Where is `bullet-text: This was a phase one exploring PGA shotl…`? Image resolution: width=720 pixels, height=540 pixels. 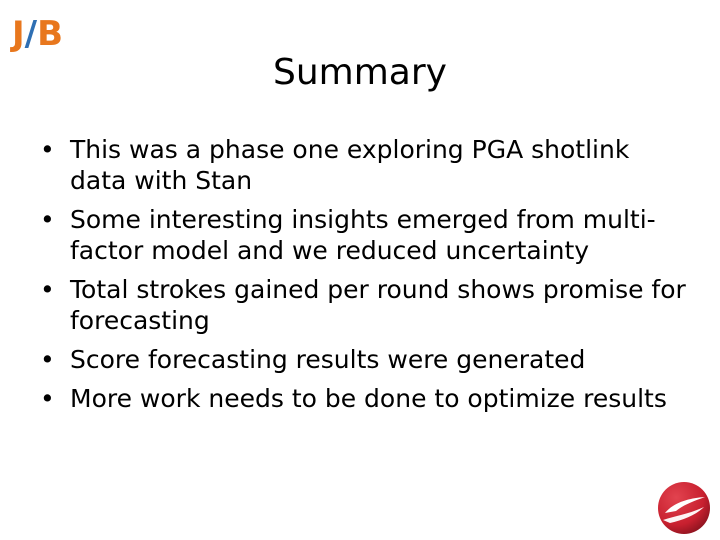
bullet-text: This was a phase one exploring PGA shotl… is located at coordinates (350, 165).